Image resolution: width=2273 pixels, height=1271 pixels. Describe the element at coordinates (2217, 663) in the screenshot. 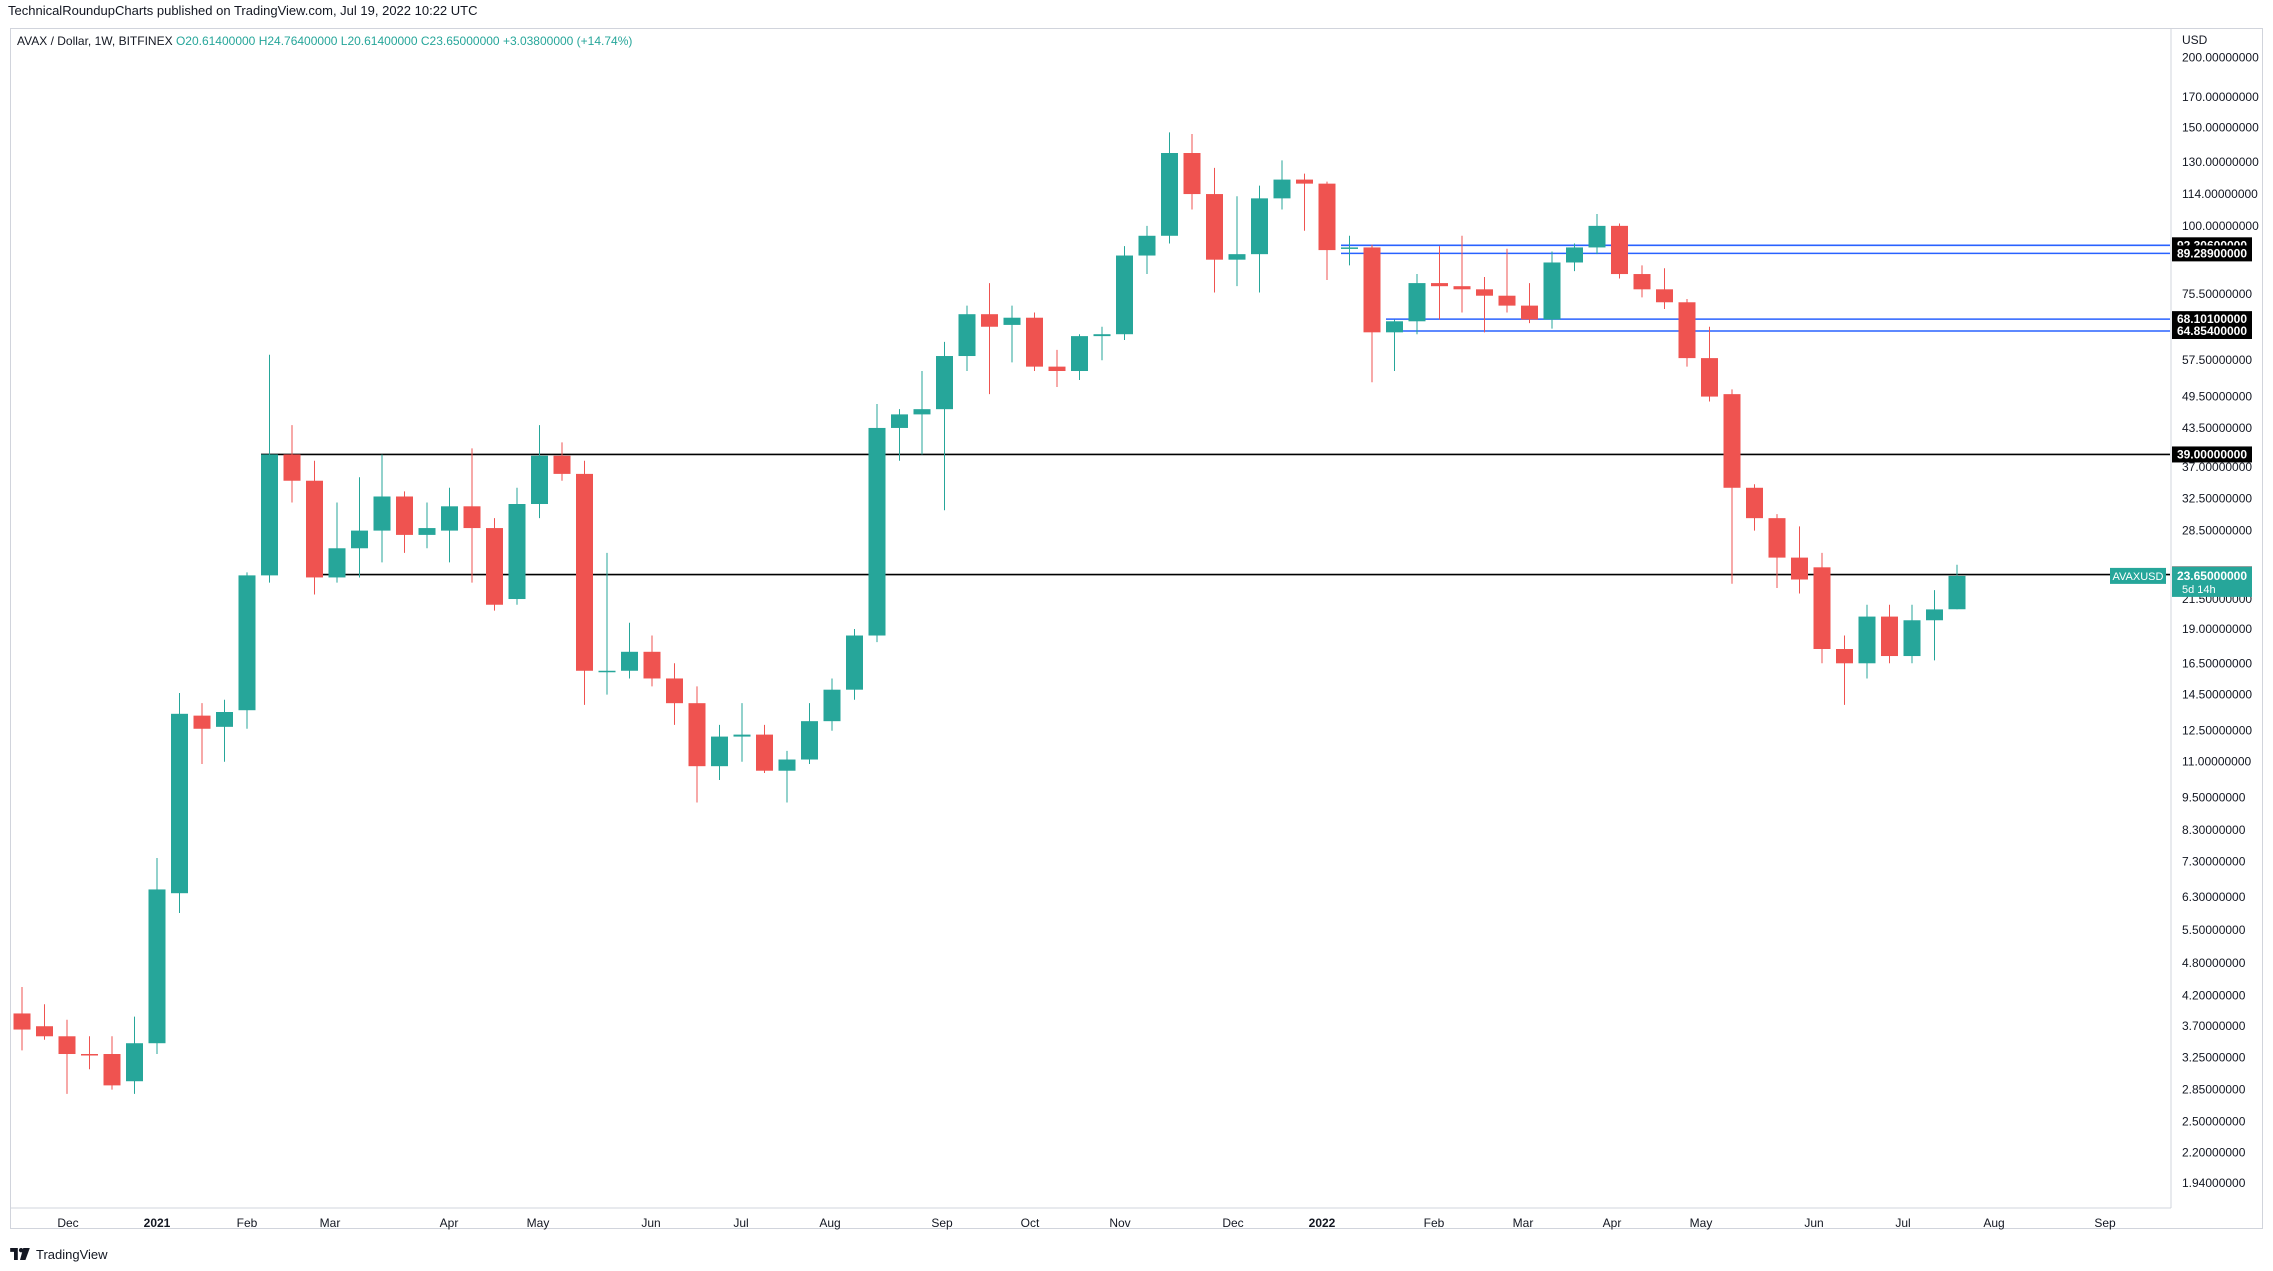

I see `y-tick-label: 16.50000000` at that location.